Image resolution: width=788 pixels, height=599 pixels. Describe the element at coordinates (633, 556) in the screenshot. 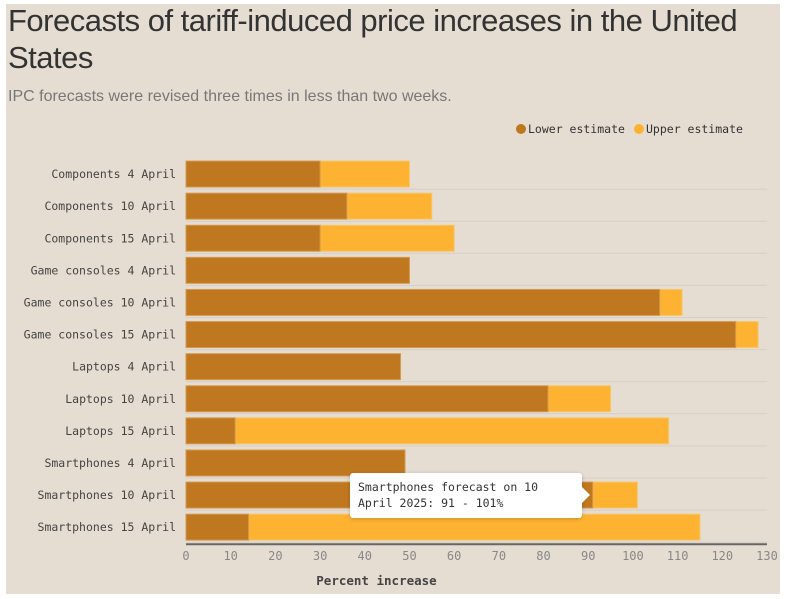

I see `x-tick-label: 100` at that location.